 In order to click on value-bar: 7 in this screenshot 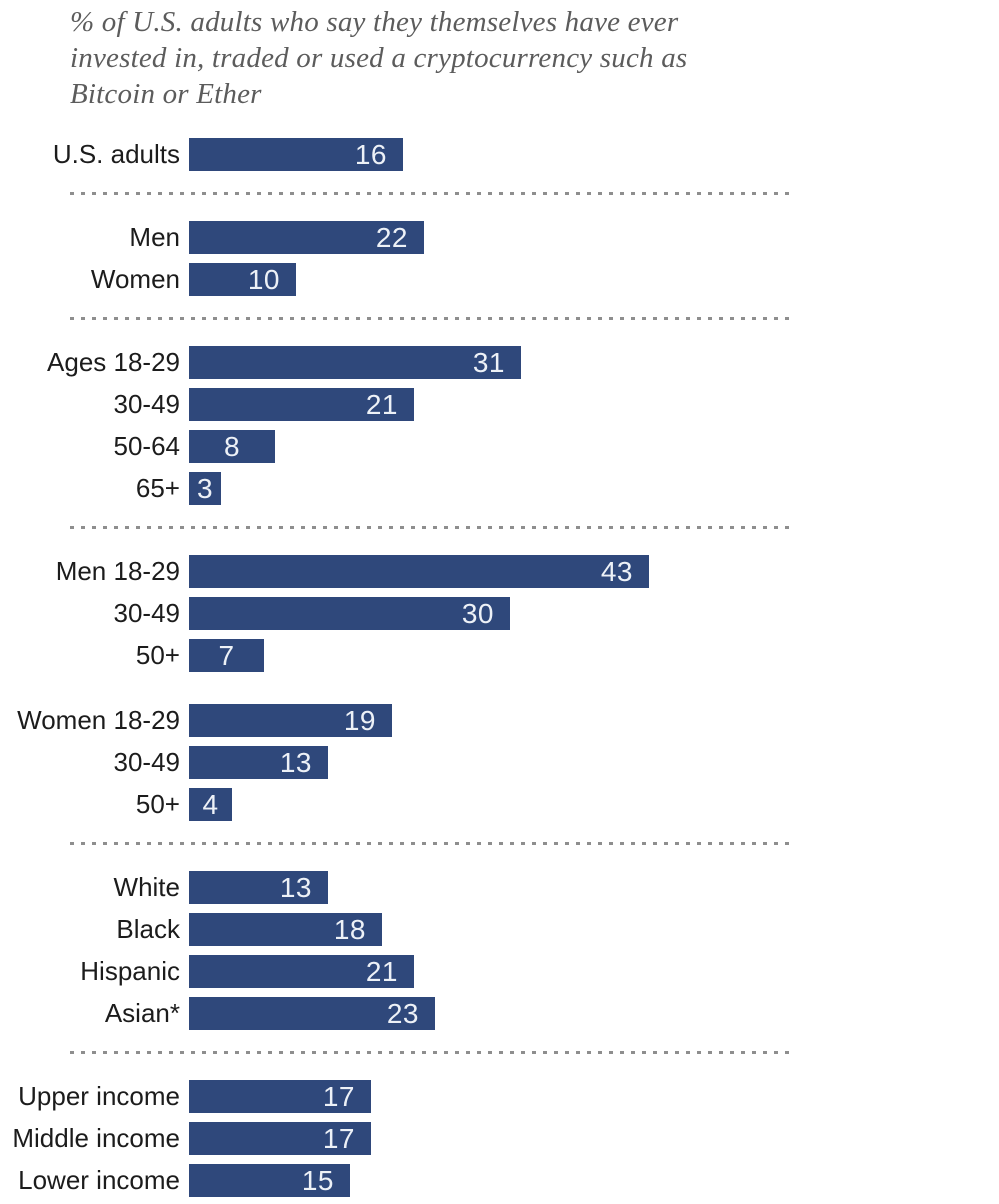, I will do `click(226, 655)`.